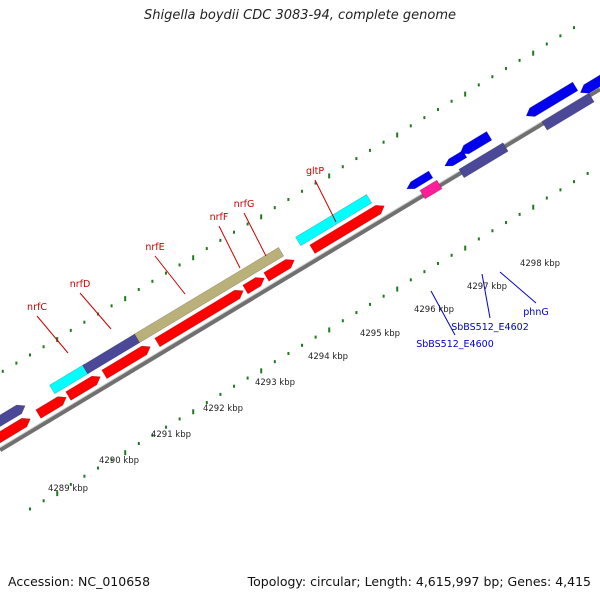  I want to click on scale-label: 4290 kbp, so click(119, 461).